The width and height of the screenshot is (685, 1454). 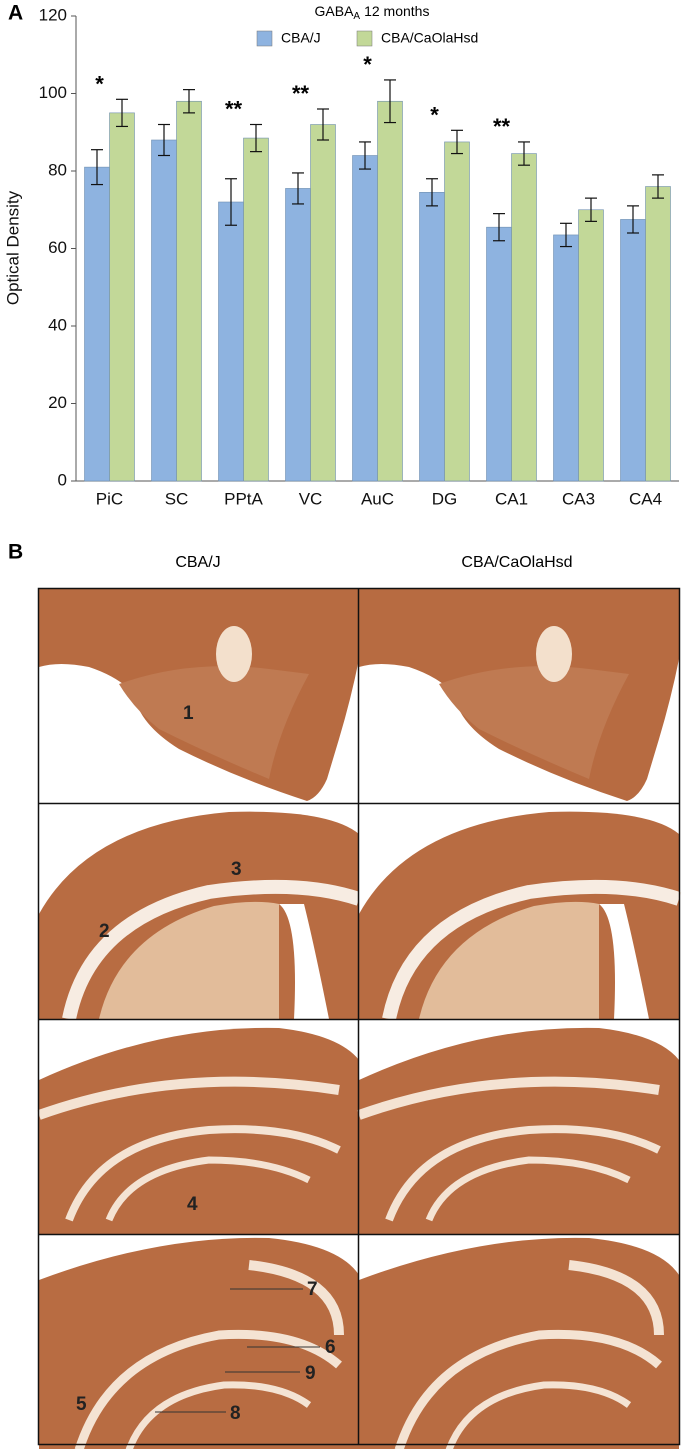 I want to click on title-main: GABA, so click(x=335, y=11).